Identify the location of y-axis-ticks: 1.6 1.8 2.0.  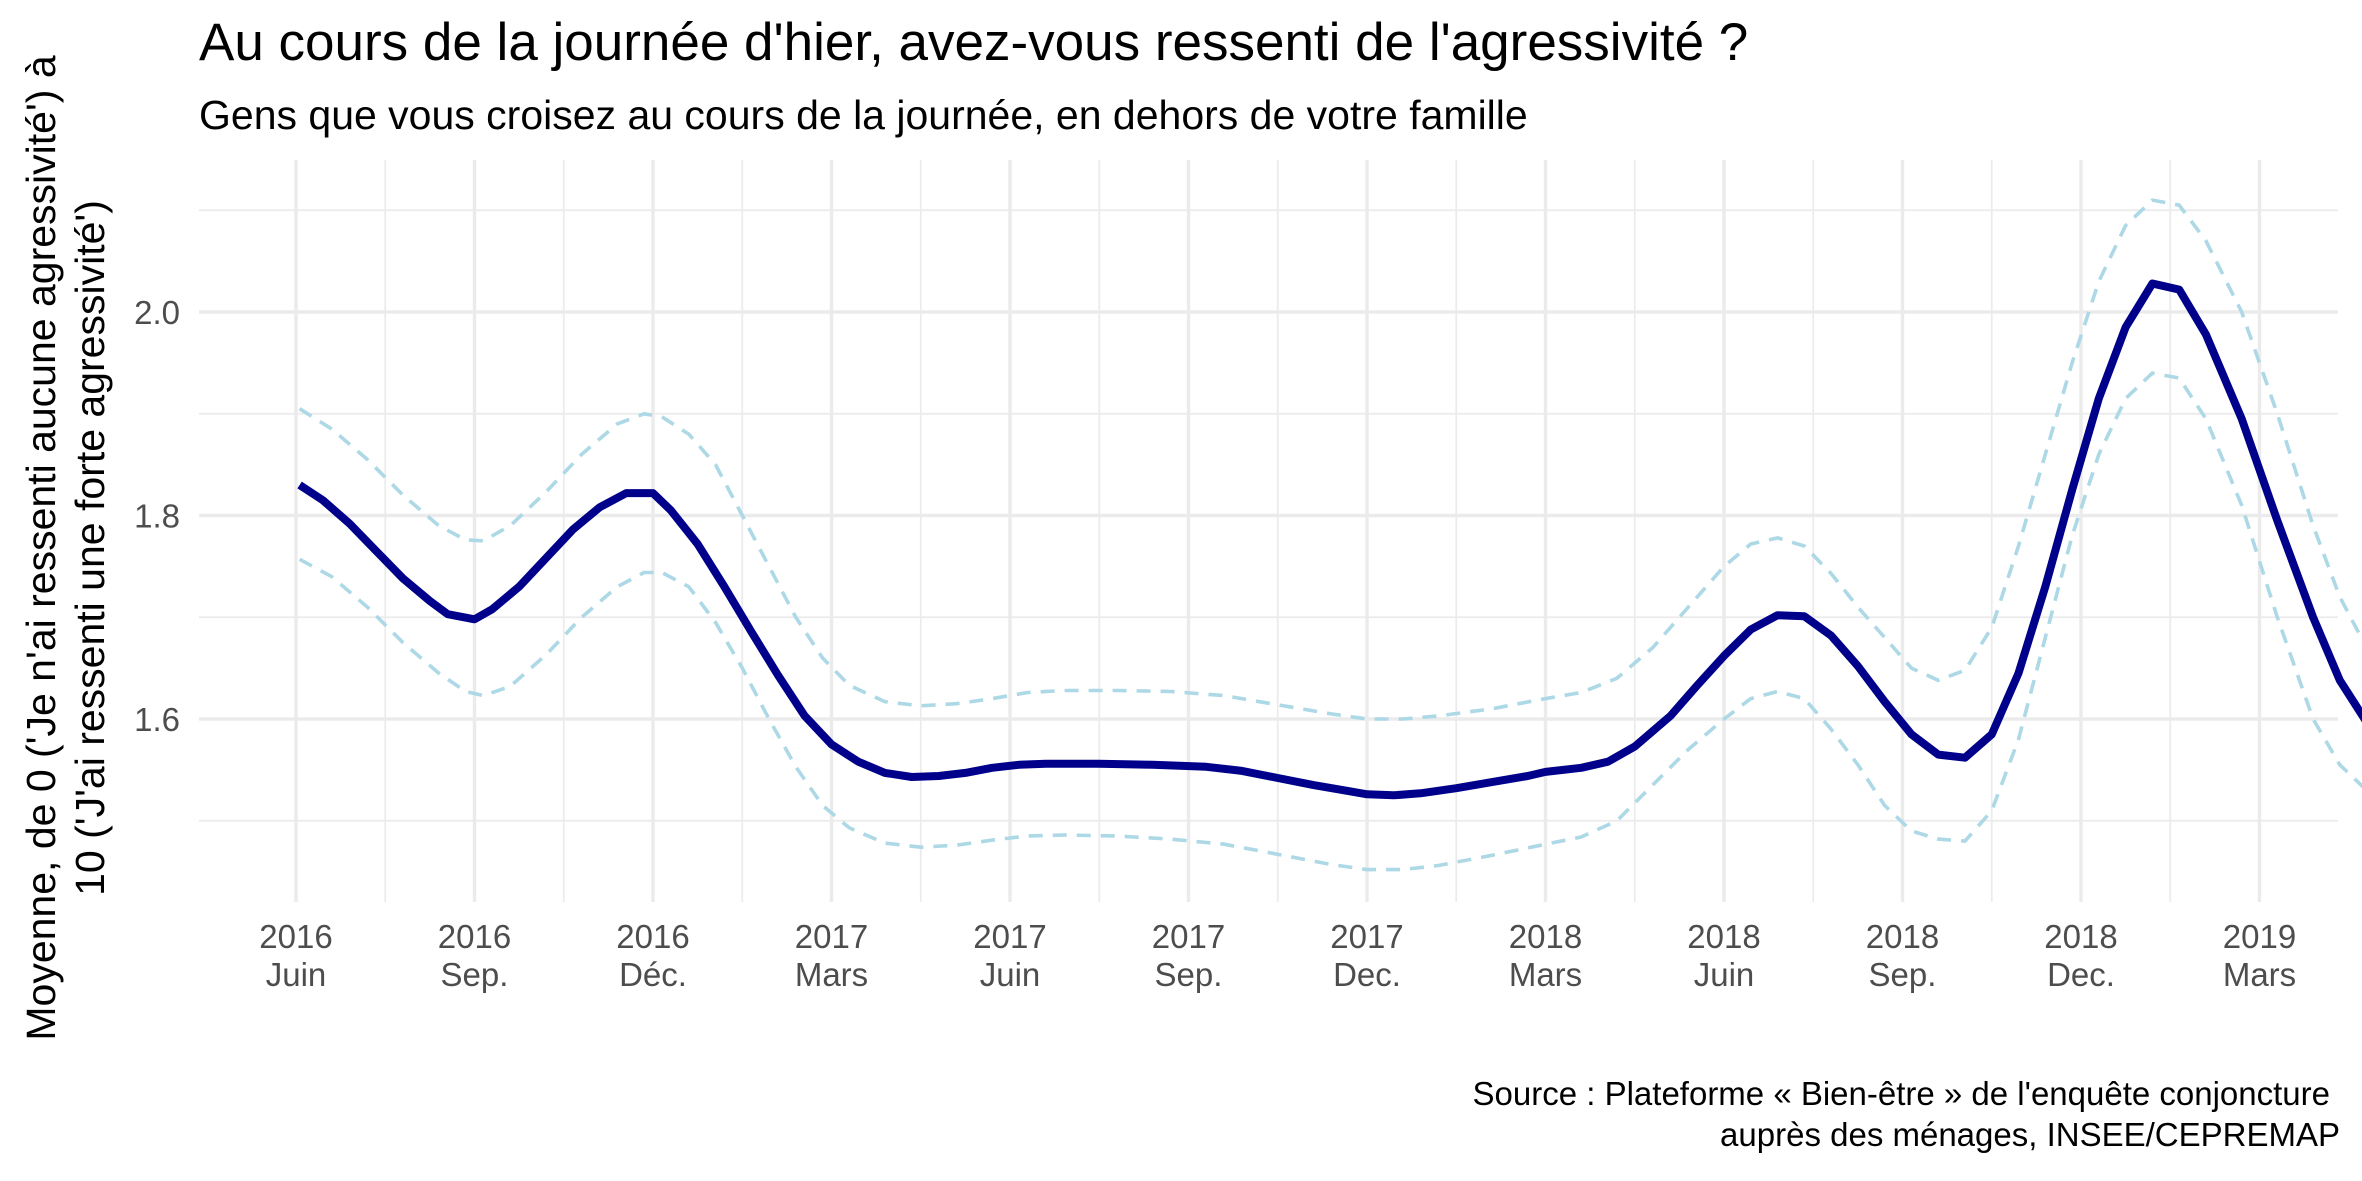
(157, 516).